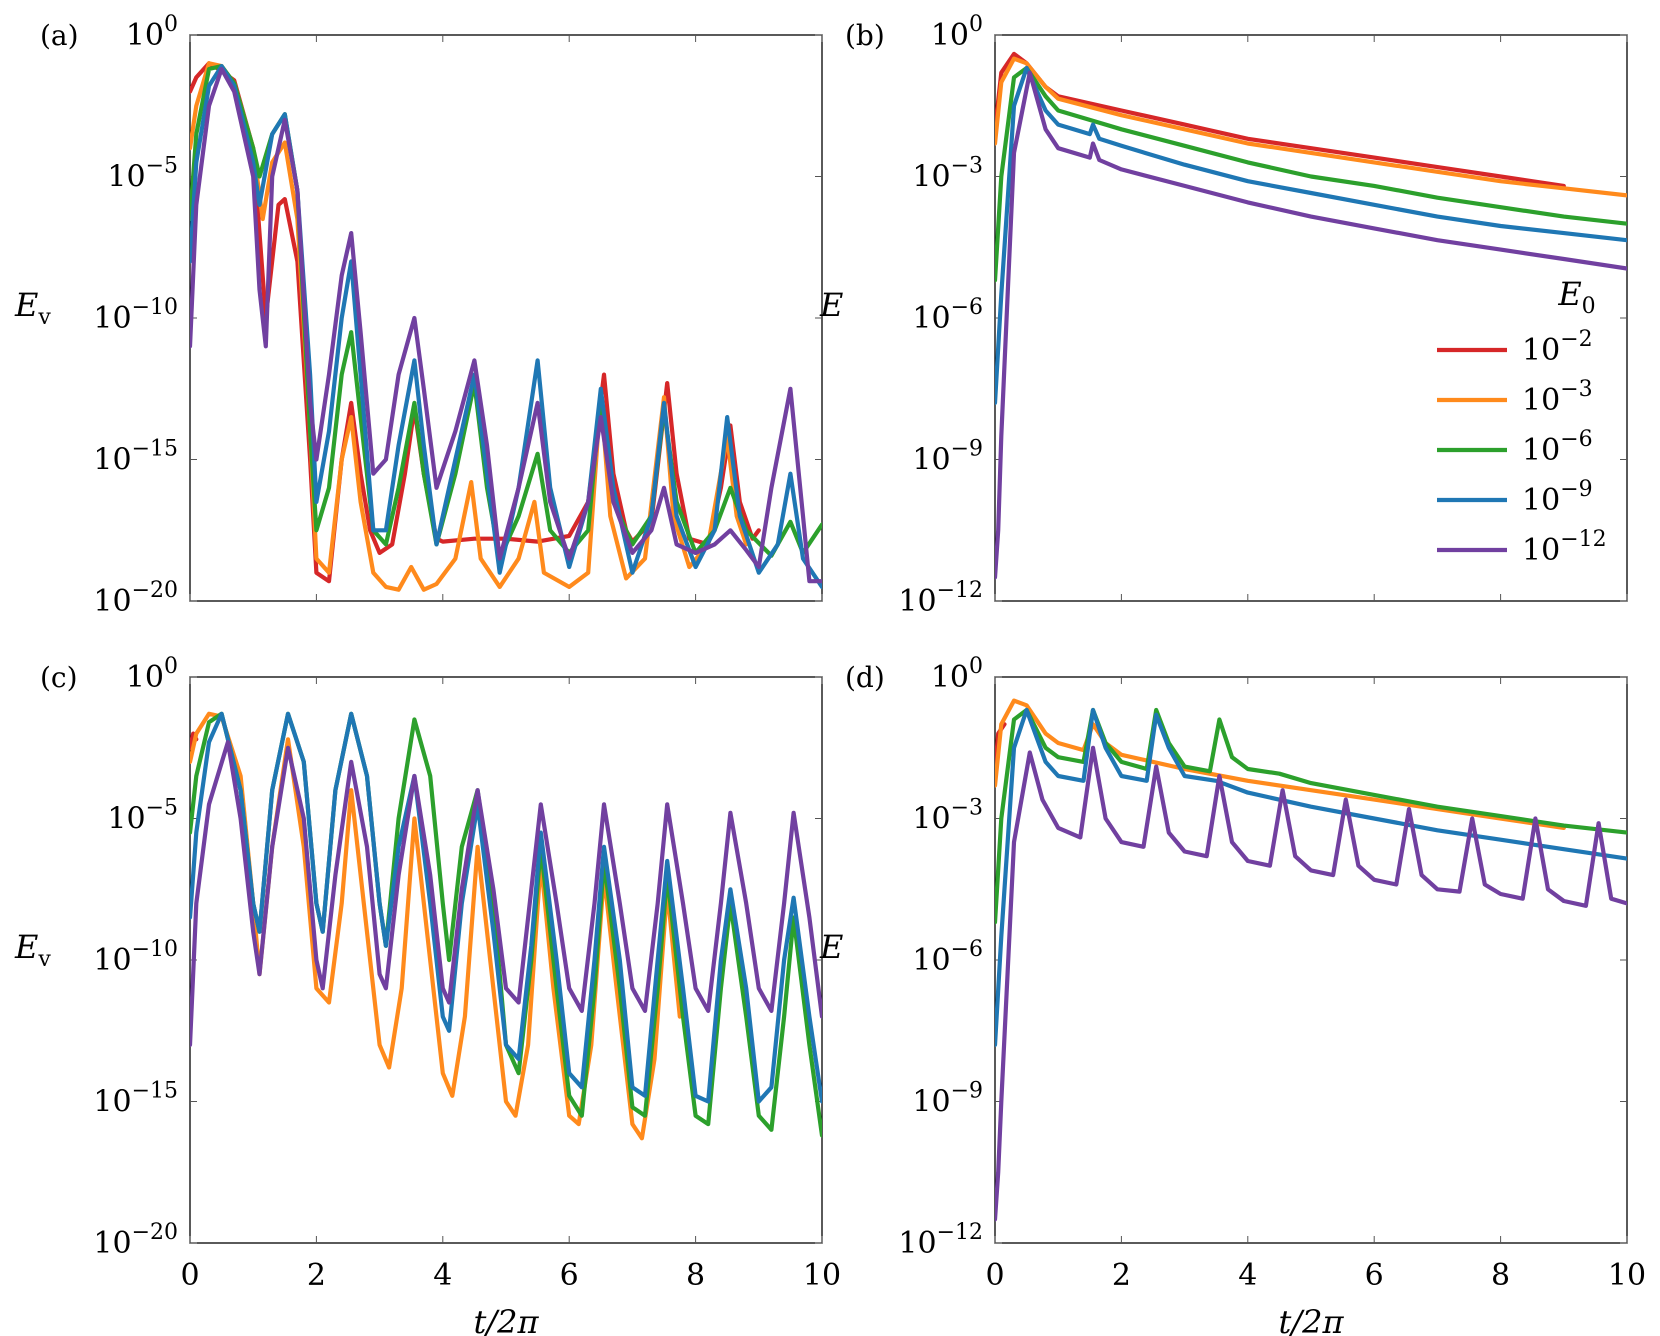 This screenshot has width=1660, height=1336. I want to click on legend-label: 10−6, so click(1557, 447).